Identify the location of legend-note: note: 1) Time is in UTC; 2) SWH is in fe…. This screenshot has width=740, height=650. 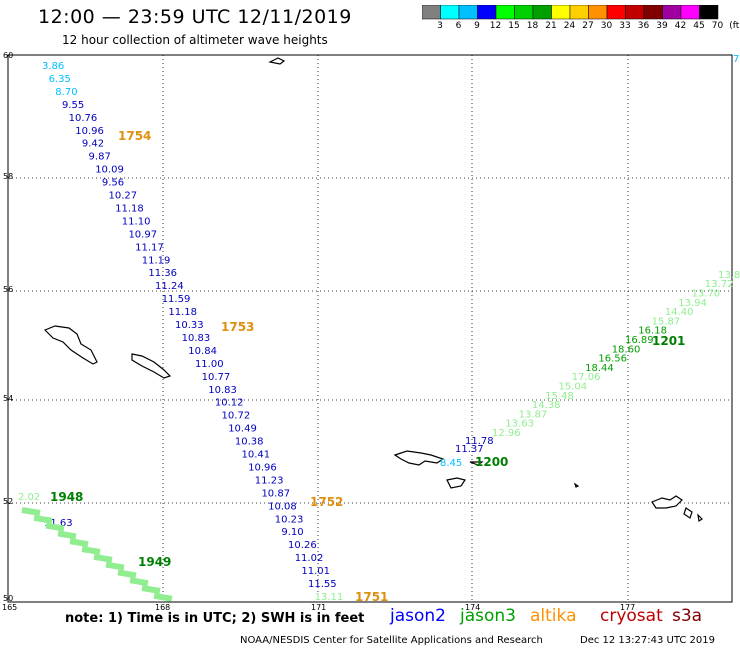
(215, 618).